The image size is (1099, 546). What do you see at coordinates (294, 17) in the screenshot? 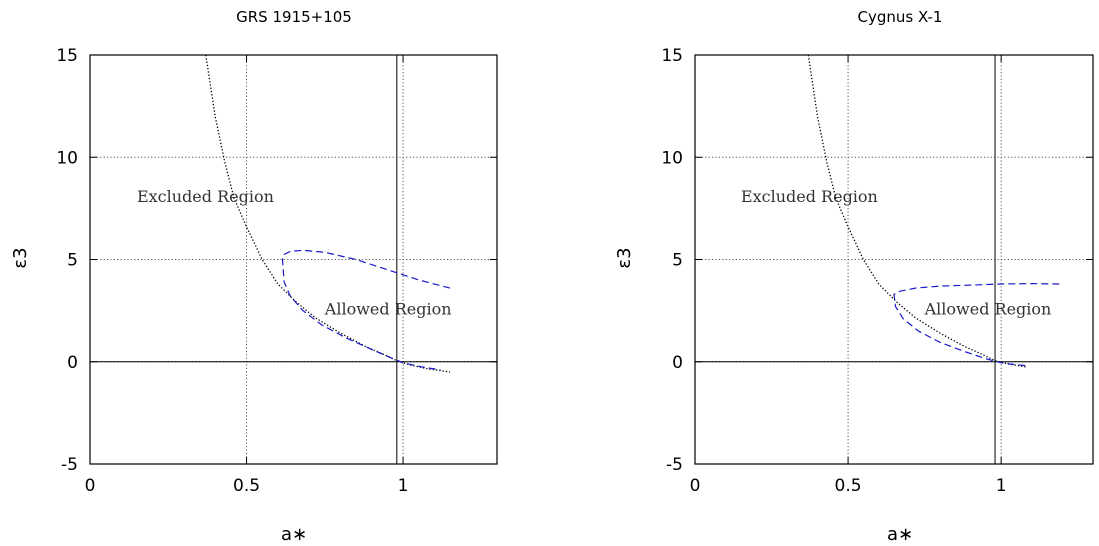
I see `chart-title: GRS 1915+105` at bounding box center [294, 17].